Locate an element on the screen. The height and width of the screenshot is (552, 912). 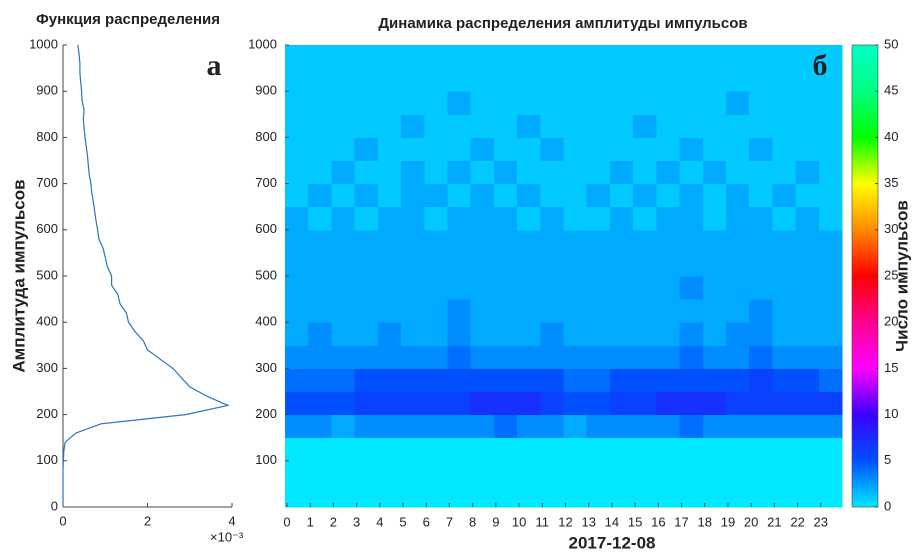
y-tick-label: 1000 is located at coordinates (262, 43).